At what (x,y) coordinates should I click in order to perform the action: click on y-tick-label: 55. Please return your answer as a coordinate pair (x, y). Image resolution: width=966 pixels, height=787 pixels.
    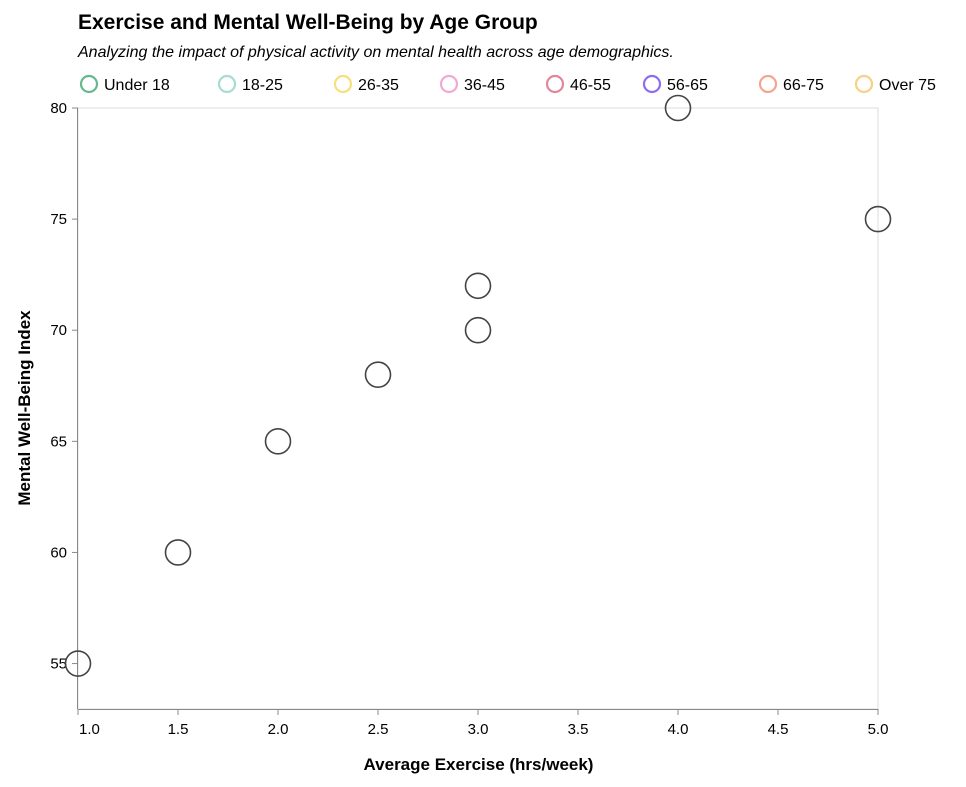
    Looking at the image, I should click on (58, 664).